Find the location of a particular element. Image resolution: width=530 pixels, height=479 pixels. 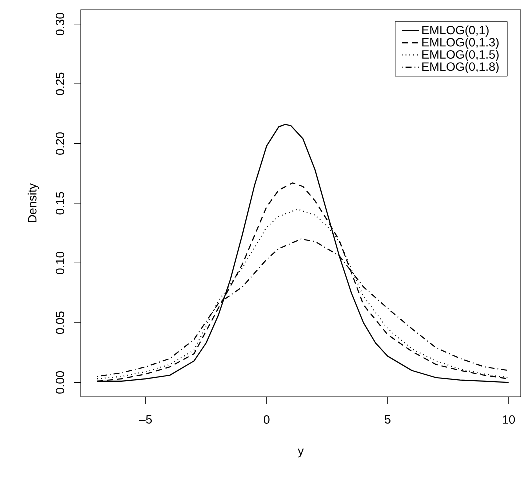

legend-label: EMLOG(0,1.8) is located at coordinates (460, 68).